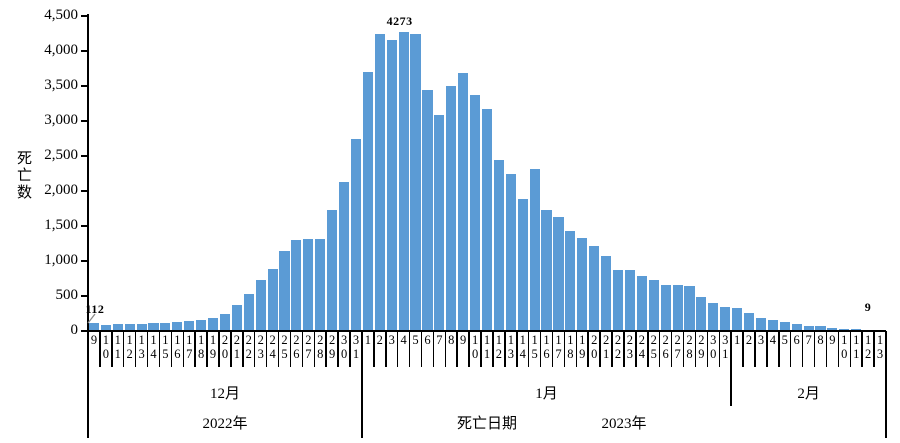  I want to click on day-label: 2, so click(749, 347).